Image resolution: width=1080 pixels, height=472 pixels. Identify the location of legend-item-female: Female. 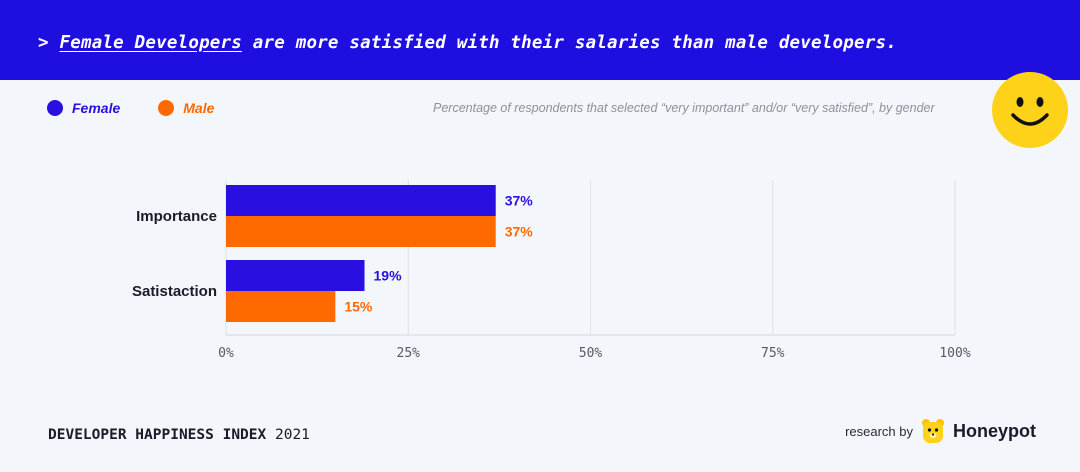
(83, 108).